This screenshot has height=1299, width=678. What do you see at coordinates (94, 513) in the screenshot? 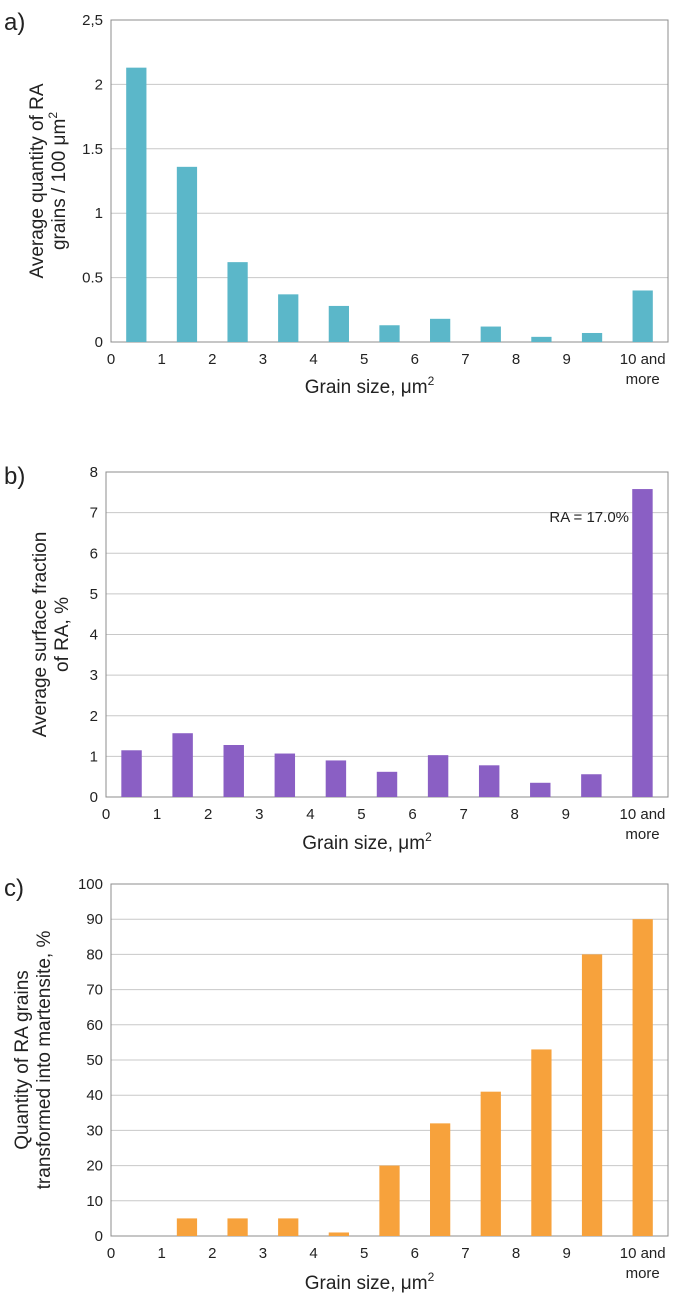
I see `y-tick-label: 7` at bounding box center [94, 513].